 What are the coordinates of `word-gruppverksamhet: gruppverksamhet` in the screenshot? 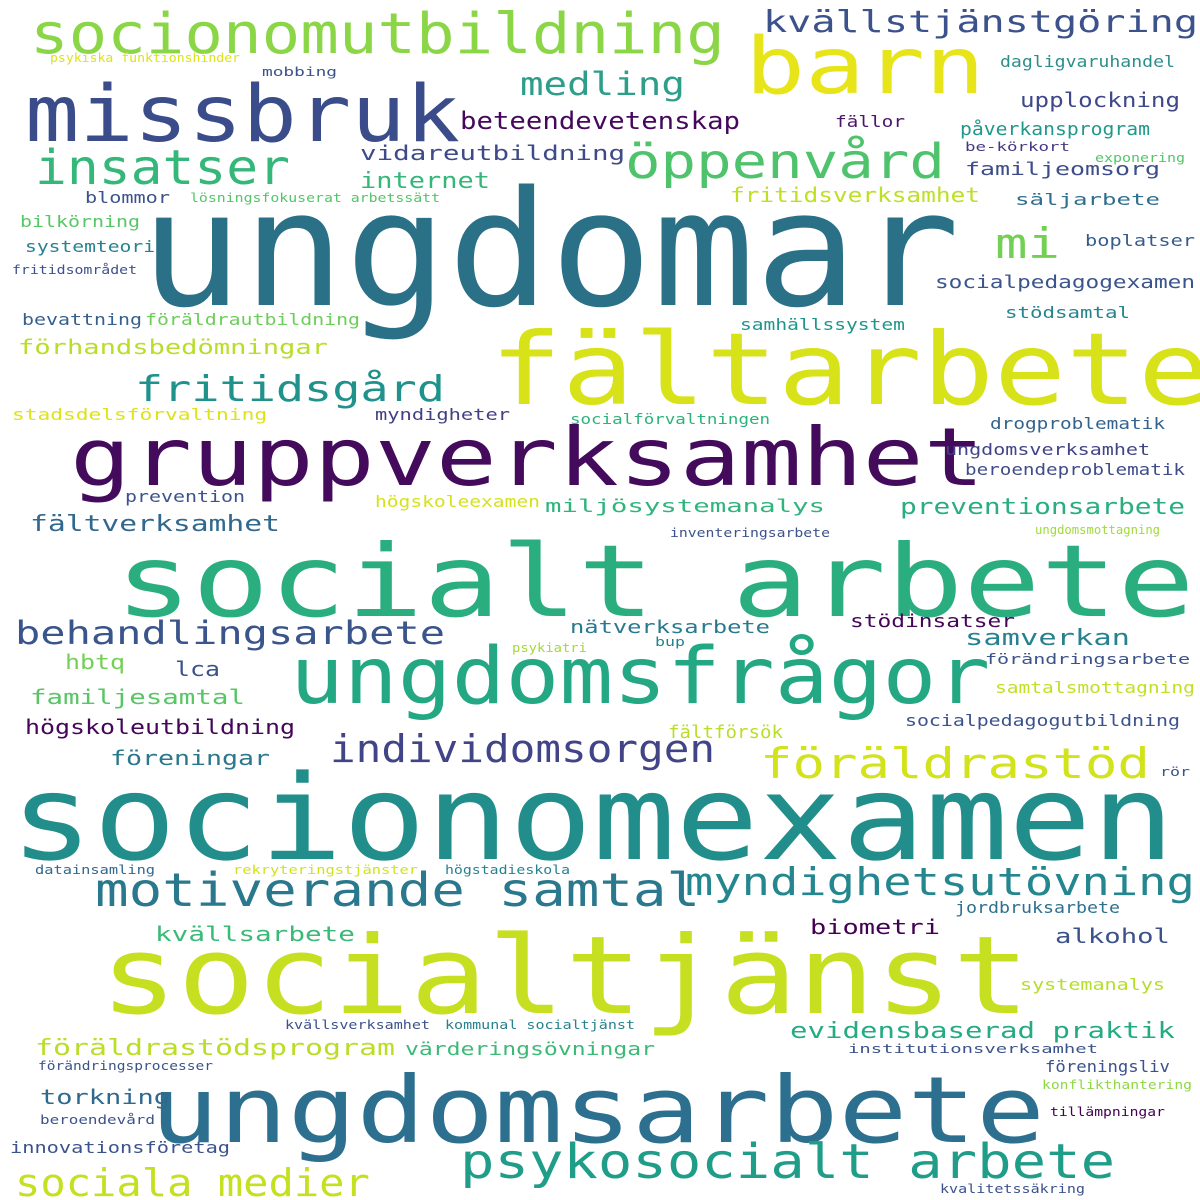 It's located at (527, 457).